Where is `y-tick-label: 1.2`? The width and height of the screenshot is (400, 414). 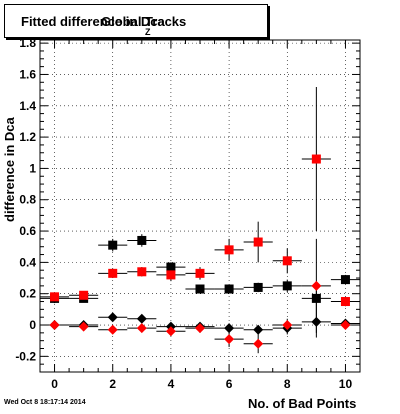
y-tick-label: 1.2 is located at coordinates (27, 137).